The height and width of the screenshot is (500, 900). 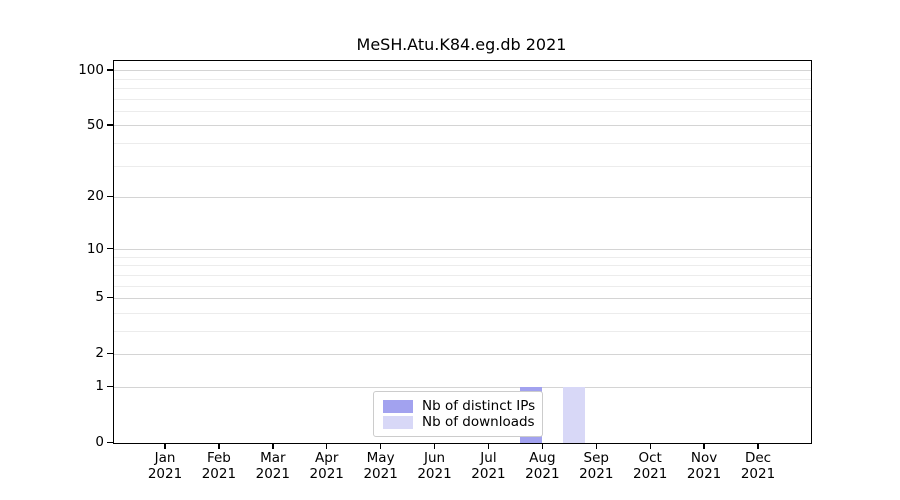 What do you see at coordinates (99, 353) in the screenshot?
I see `y-tick-label-2: 2` at bounding box center [99, 353].